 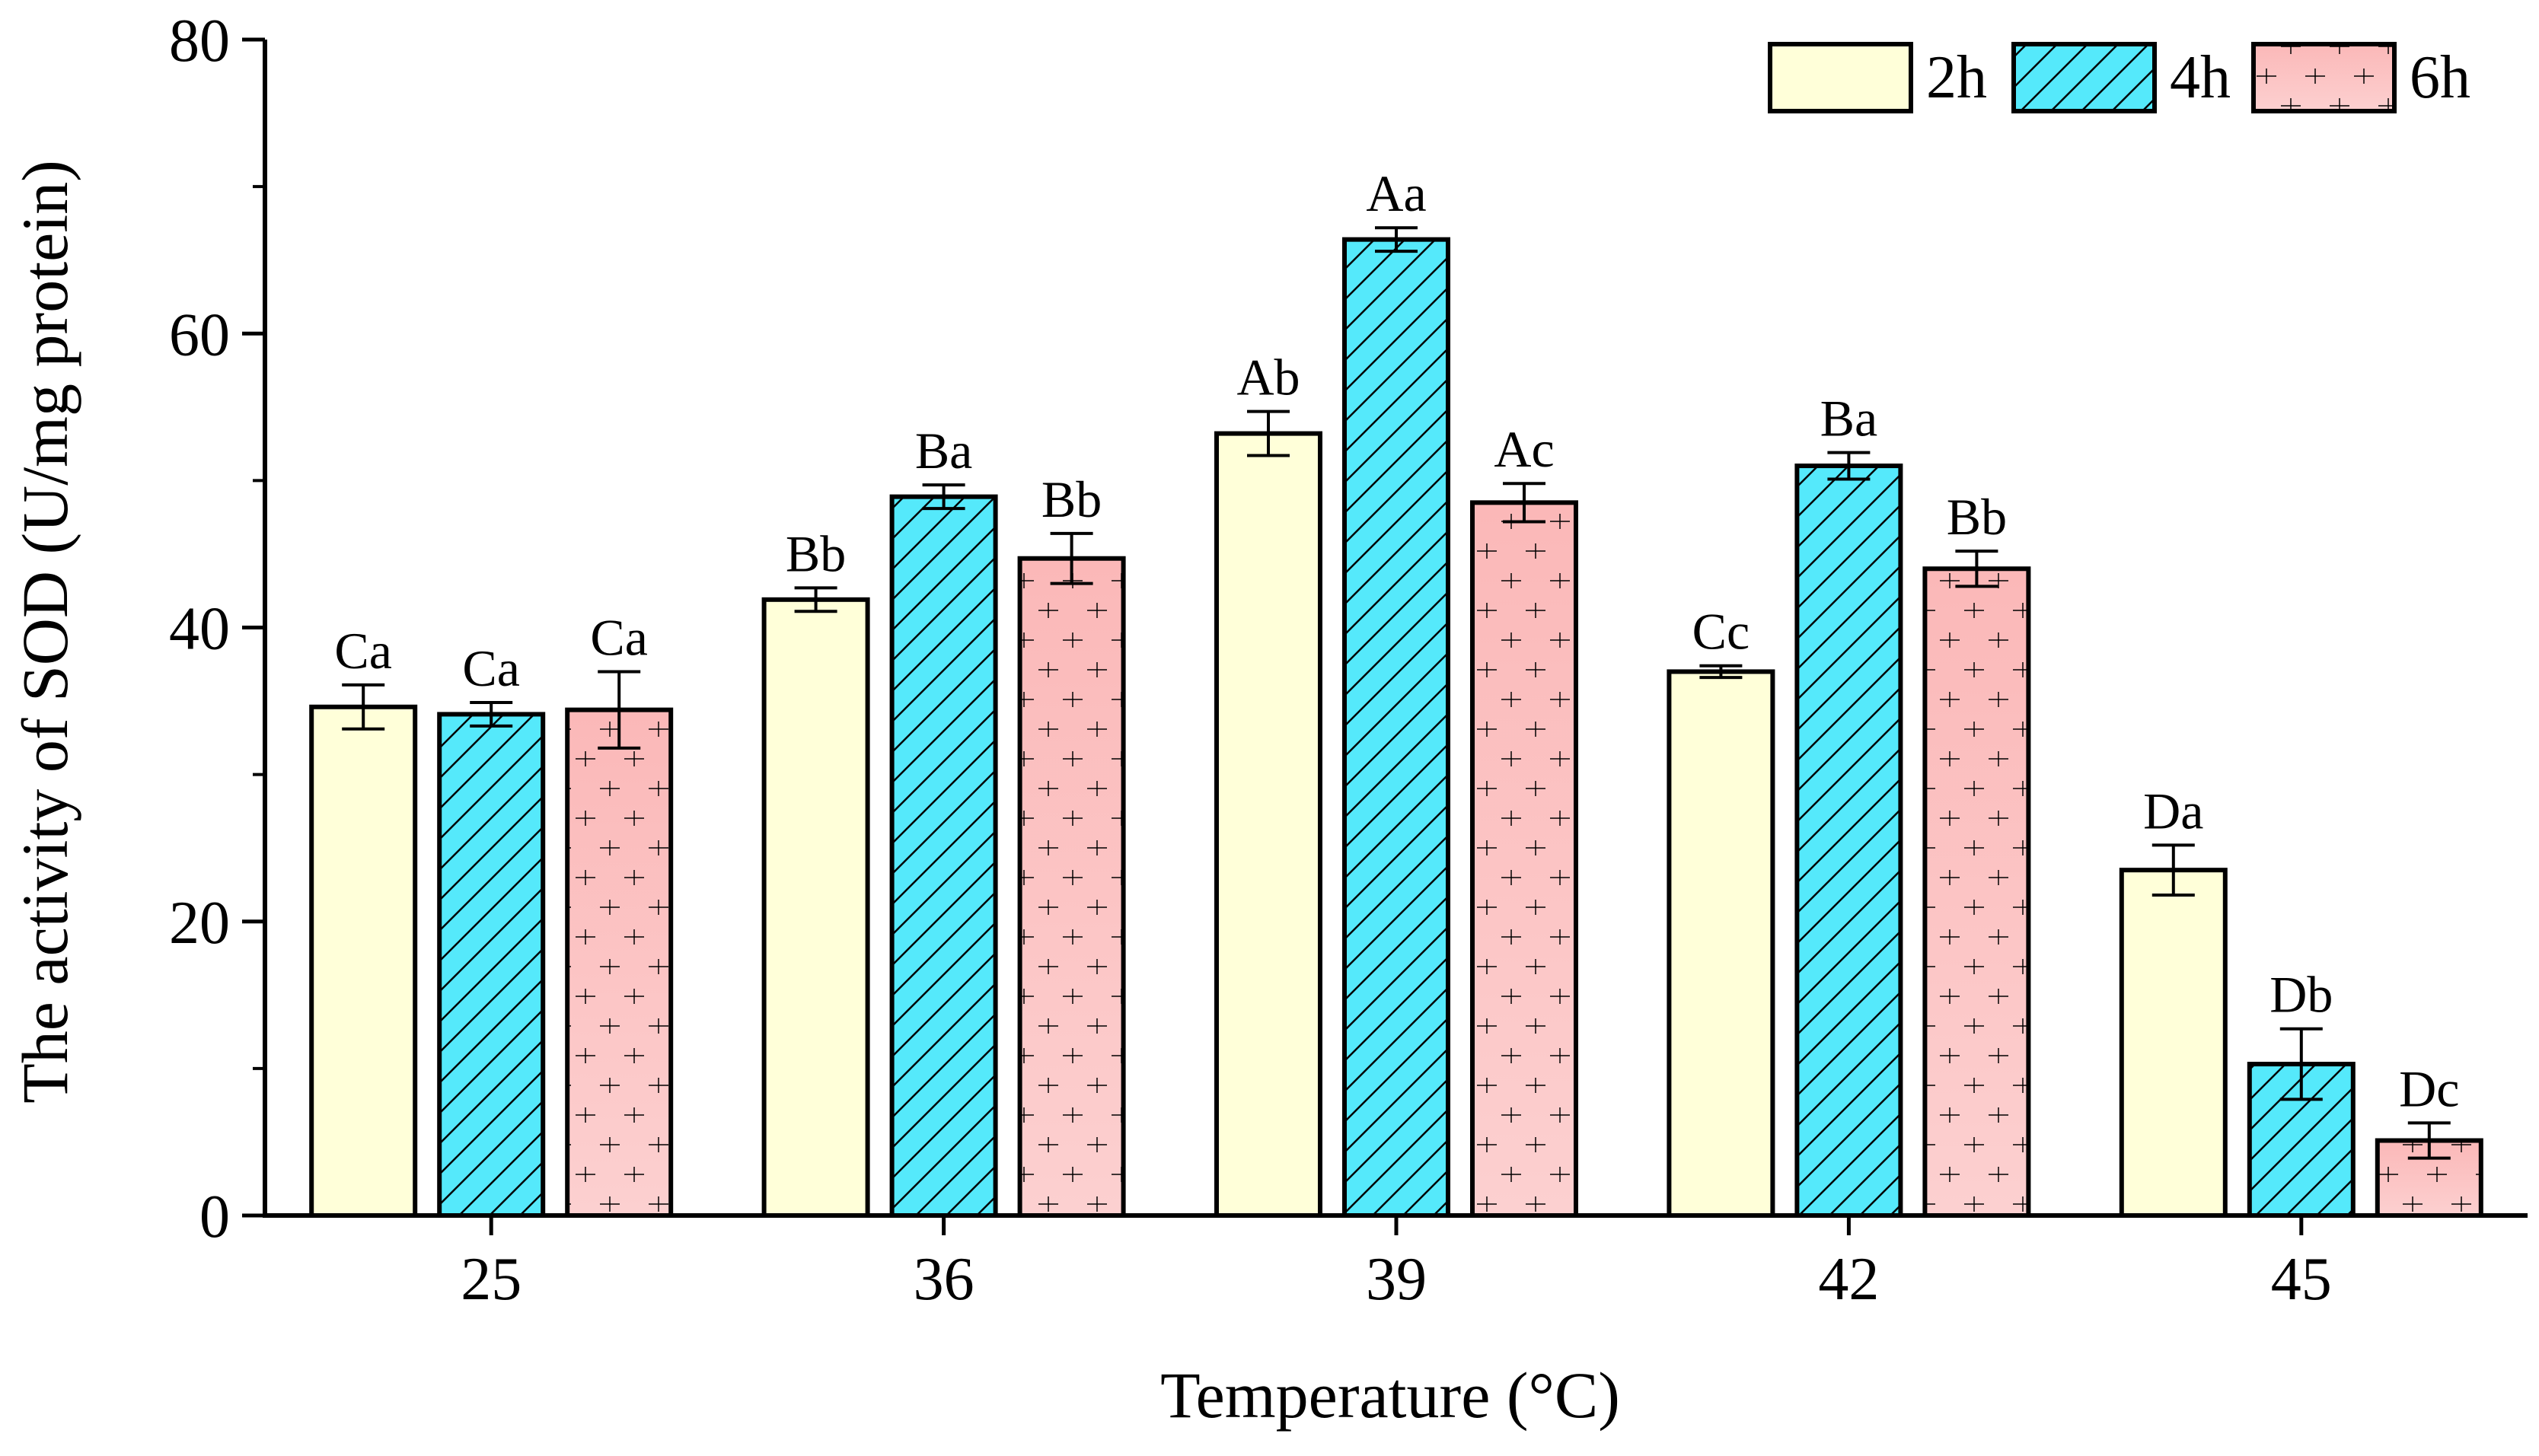 What do you see at coordinates (619, 637) in the screenshot?
I see `significance-label-6h-25: Ca` at bounding box center [619, 637].